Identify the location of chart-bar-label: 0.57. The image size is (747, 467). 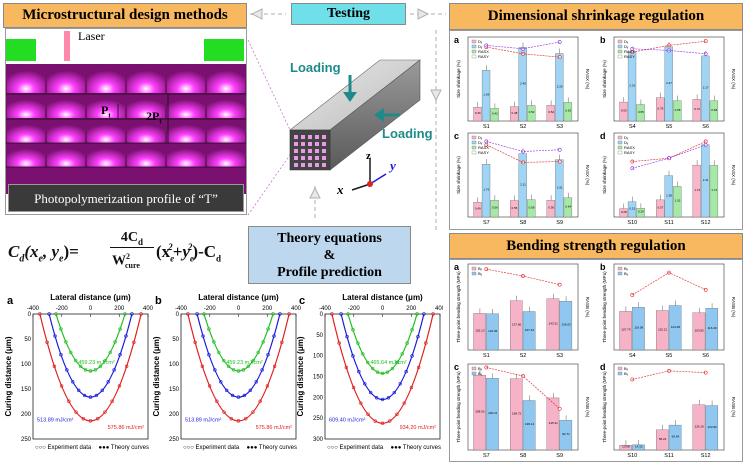
(661, 207).